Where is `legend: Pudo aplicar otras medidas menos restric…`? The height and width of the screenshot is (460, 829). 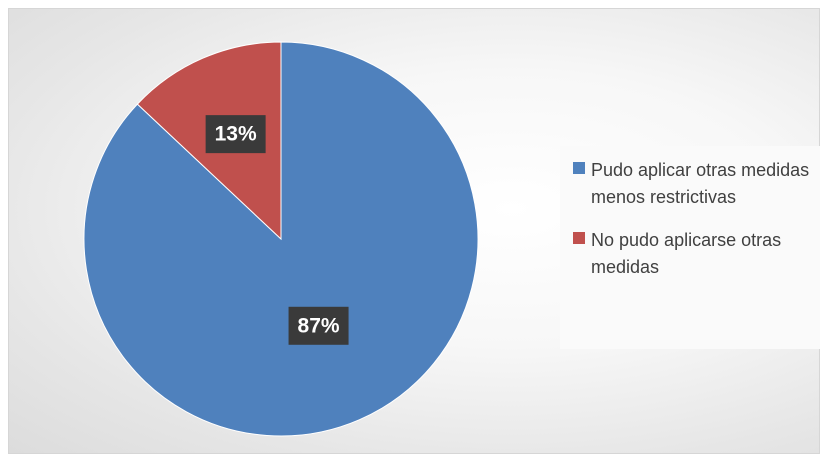 legend: Pudo aplicar otras medidas menos restric… is located at coordinates (690, 247).